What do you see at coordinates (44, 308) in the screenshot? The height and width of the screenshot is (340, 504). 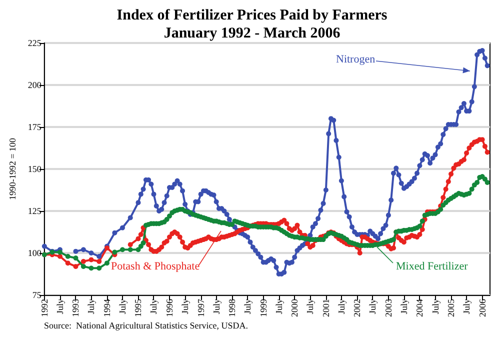 I see `x-tick-label: 1992` at bounding box center [44, 308].